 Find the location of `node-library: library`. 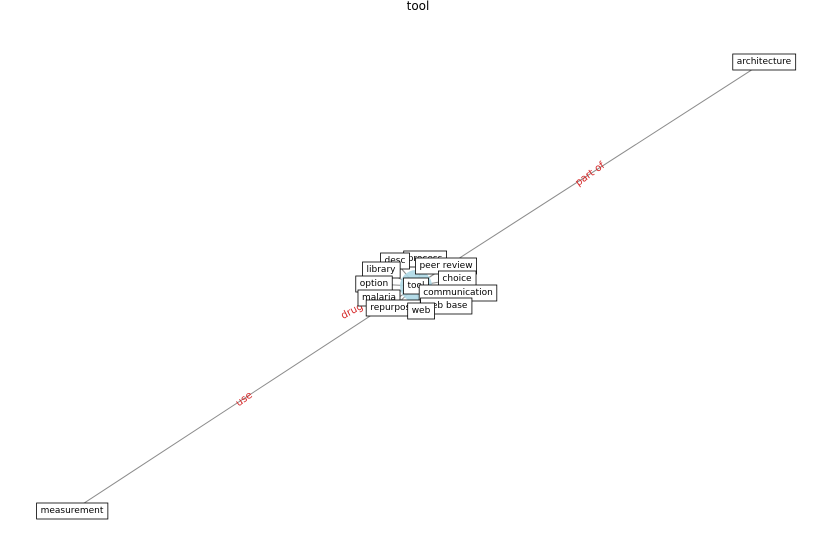

node-library: library is located at coordinates (381, 270).